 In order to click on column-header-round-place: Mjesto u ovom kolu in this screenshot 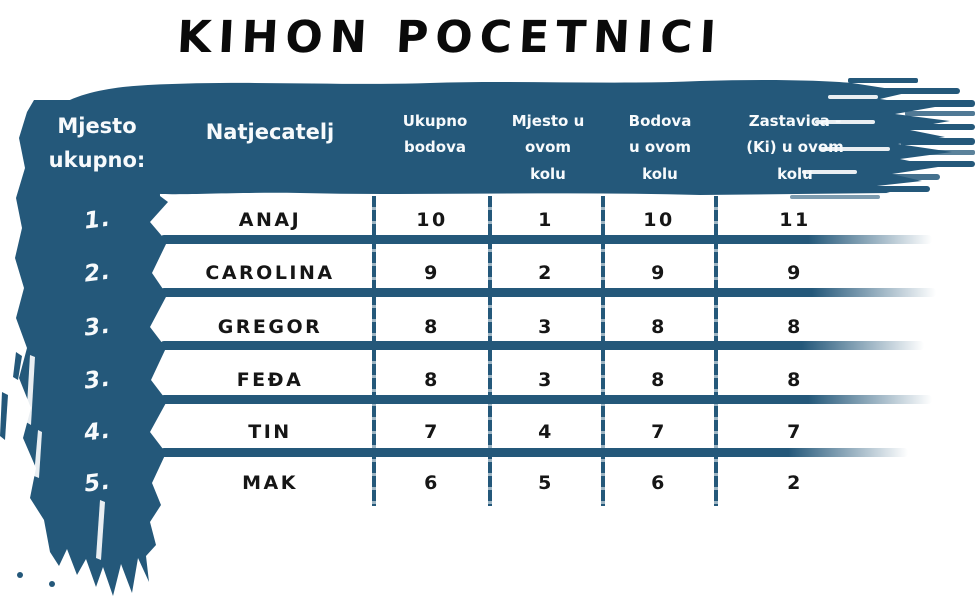, I will do `click(548, 147)`.